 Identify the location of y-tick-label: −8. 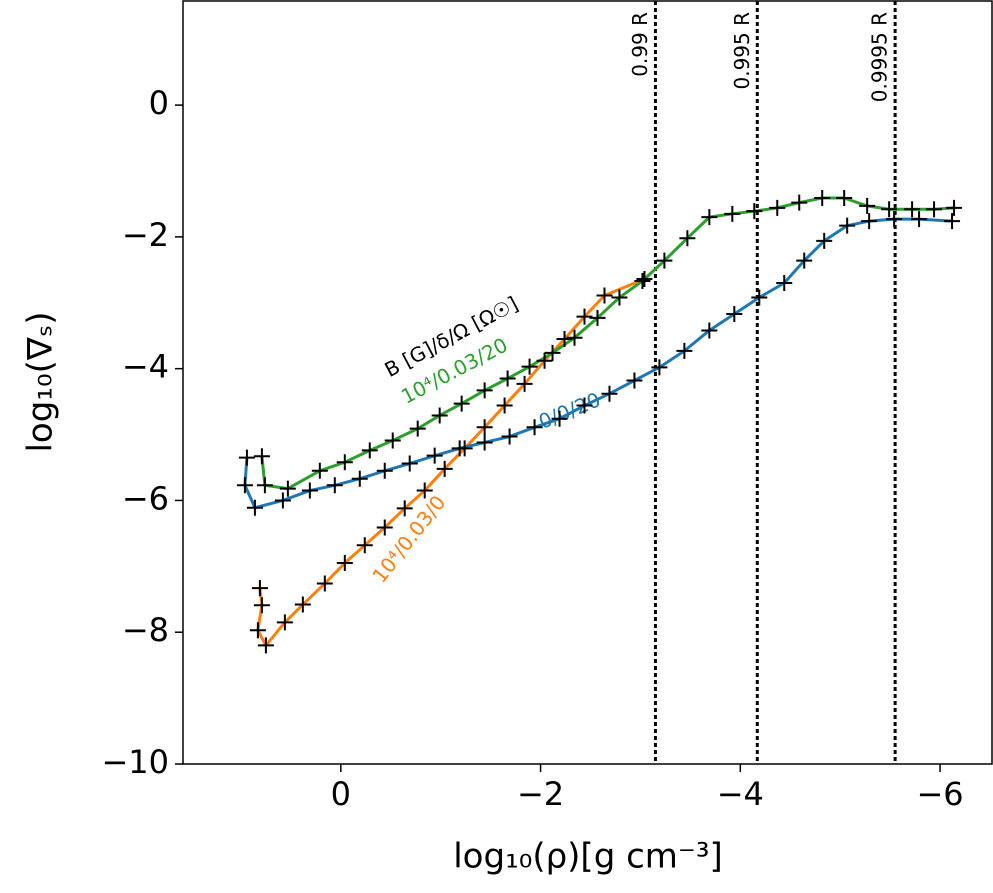
(145, 630).